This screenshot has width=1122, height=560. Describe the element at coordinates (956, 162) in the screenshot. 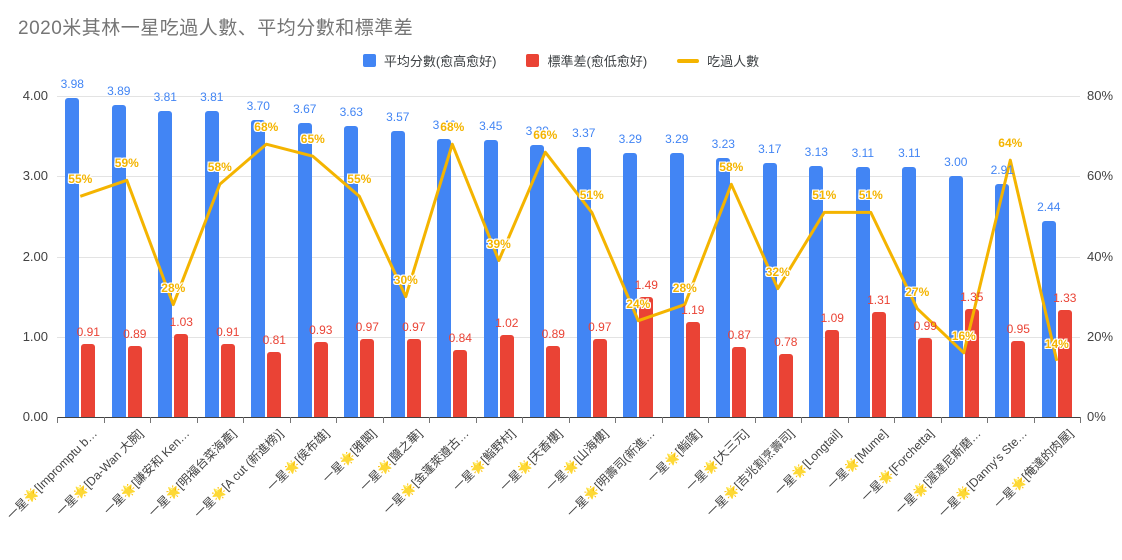

I see `avg-score-value-label: 3.00` at that location.